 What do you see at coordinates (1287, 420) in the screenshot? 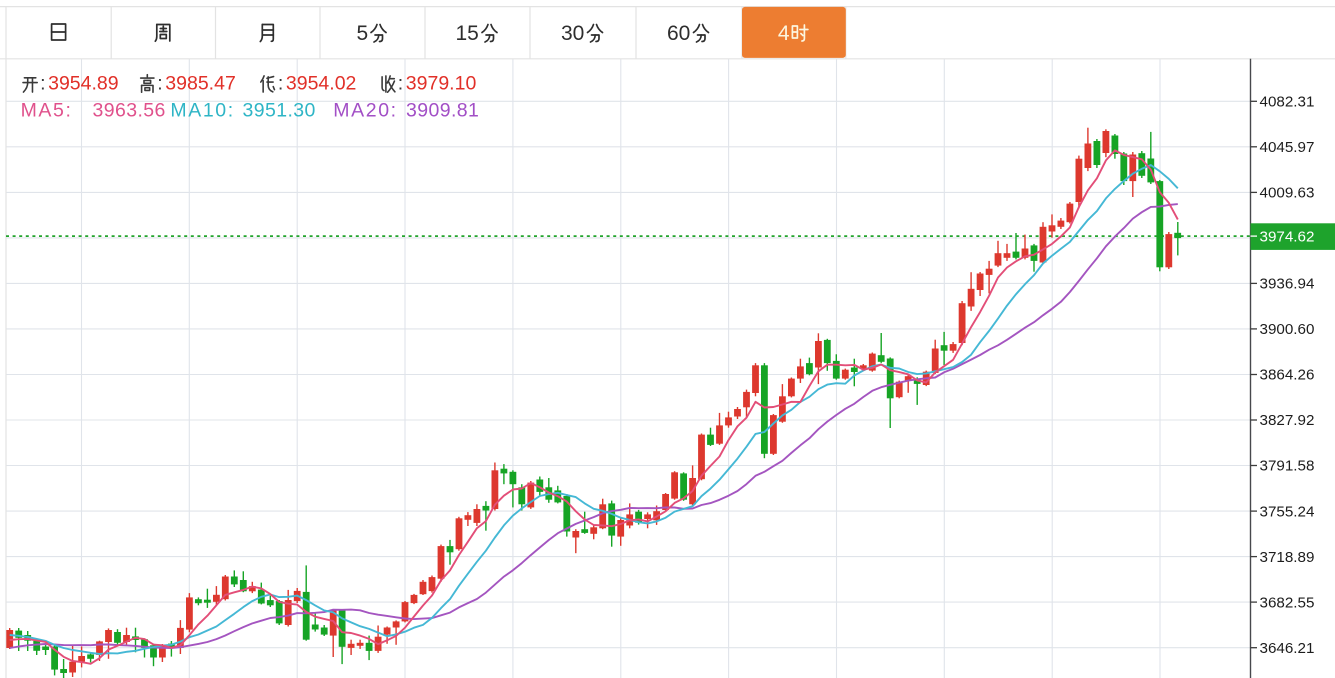
I see `svg-text: 3827.92` at bounding box center [1287, 420].